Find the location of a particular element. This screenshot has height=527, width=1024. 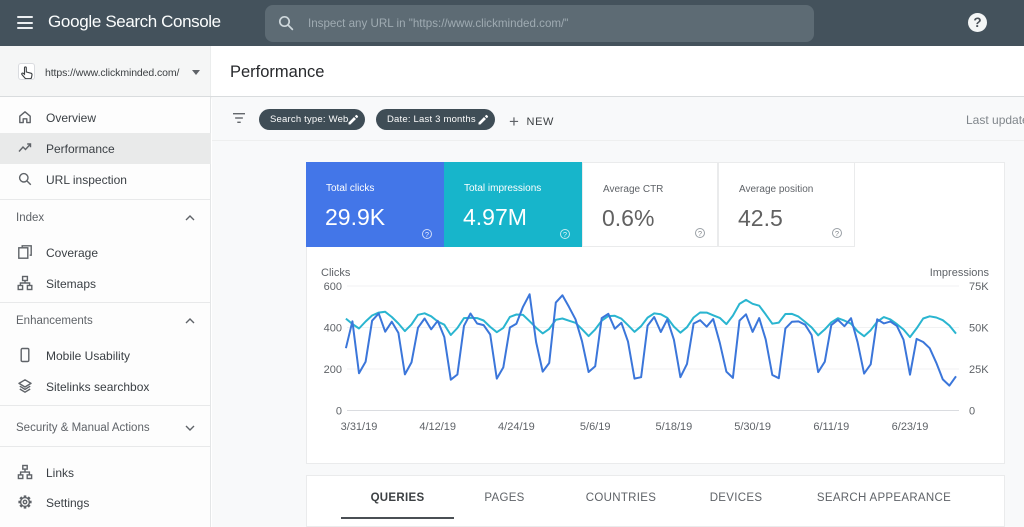

svg-text: 400 is located at coordinates (333, 329).